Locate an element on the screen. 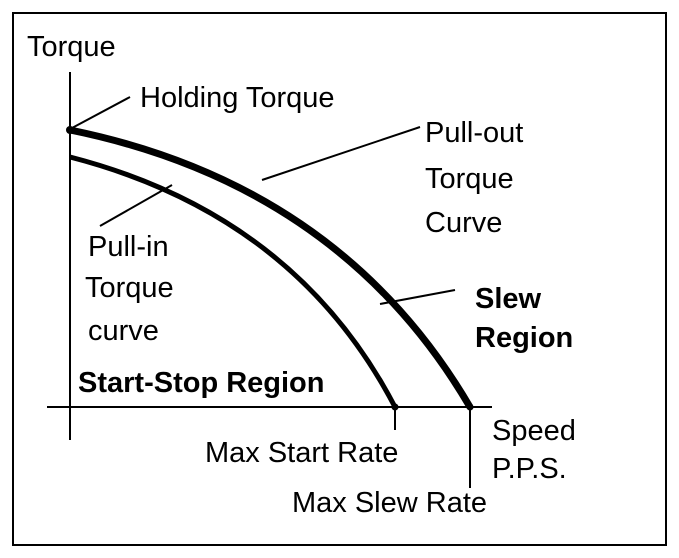 This screenshot has height=558, width=679. pull-in-label-2: Torque is located at coordinates (129, 288).